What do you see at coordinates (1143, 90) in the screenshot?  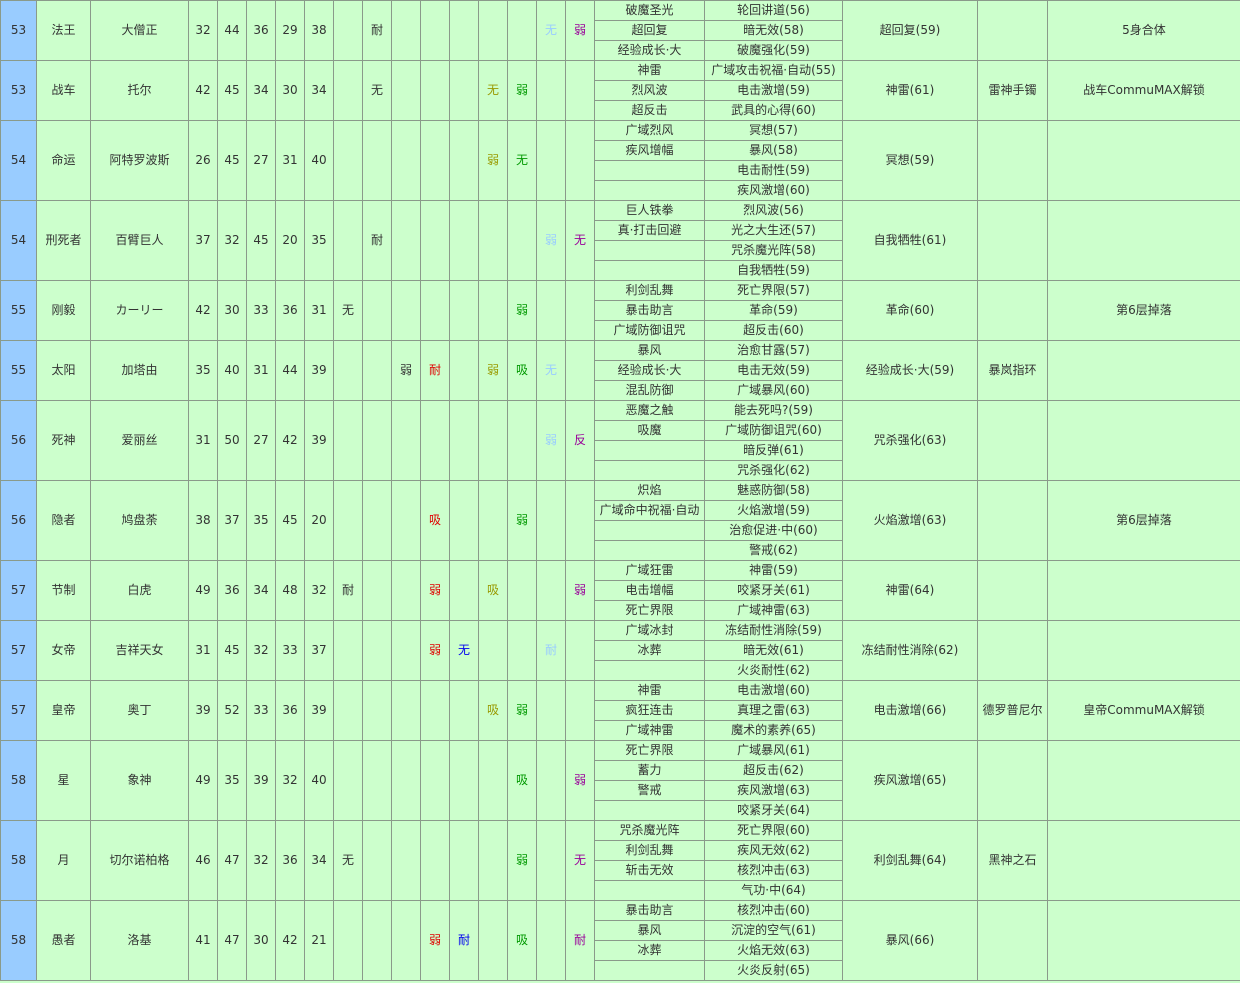 I see `note: 战车CommuMAX解锁` at bounding box center [1143, 90].